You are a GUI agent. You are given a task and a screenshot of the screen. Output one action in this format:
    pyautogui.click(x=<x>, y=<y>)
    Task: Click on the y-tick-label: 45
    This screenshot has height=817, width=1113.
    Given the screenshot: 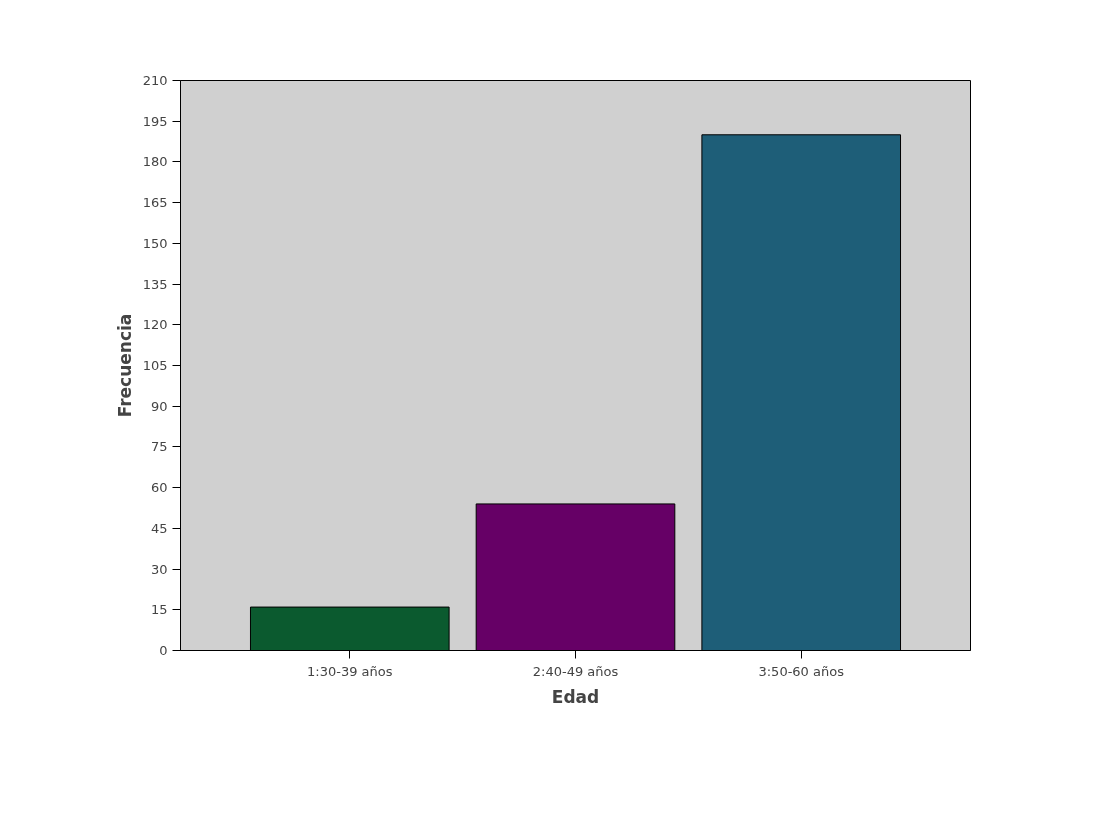 What is the action you would take?
    pyautogui.click(x=159, y=528)
    